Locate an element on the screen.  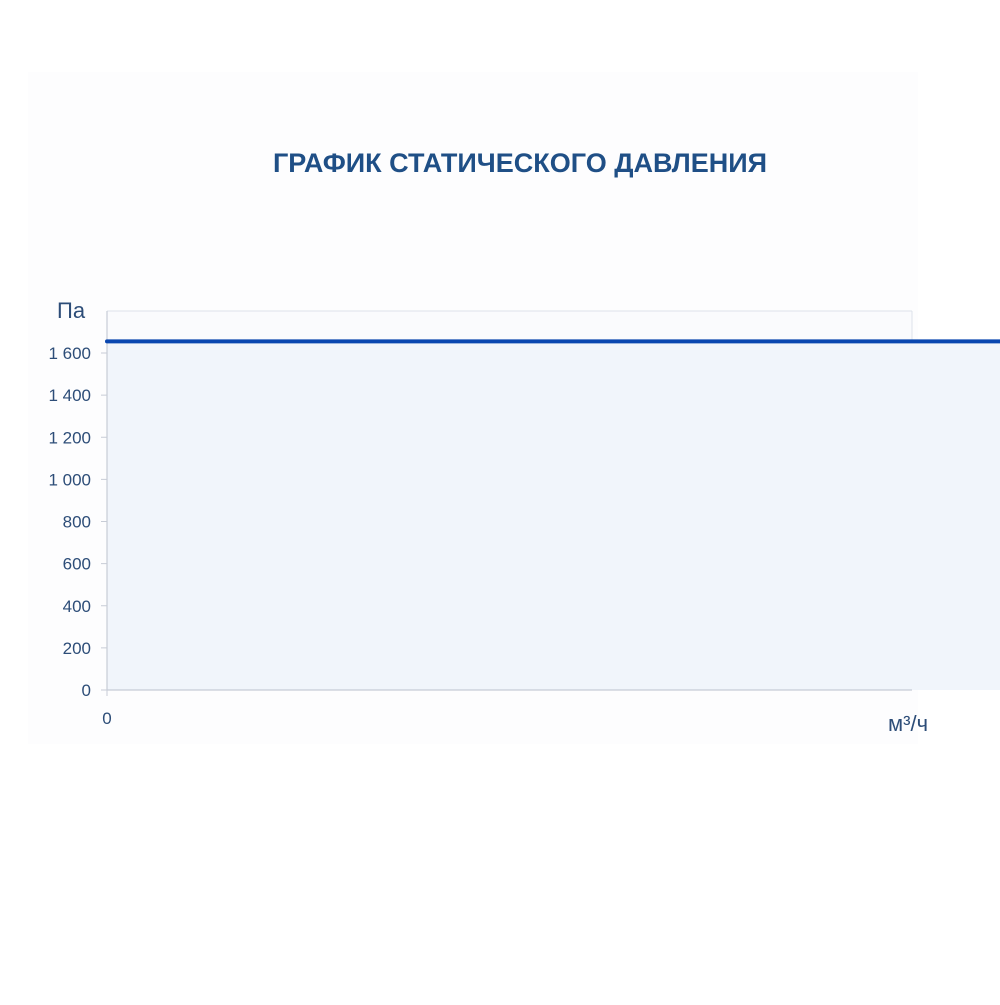
y-tick-labels: 0 200 400 600 800 1 000 1 200 1 400 1 600 is located at coordinates (69, 522).